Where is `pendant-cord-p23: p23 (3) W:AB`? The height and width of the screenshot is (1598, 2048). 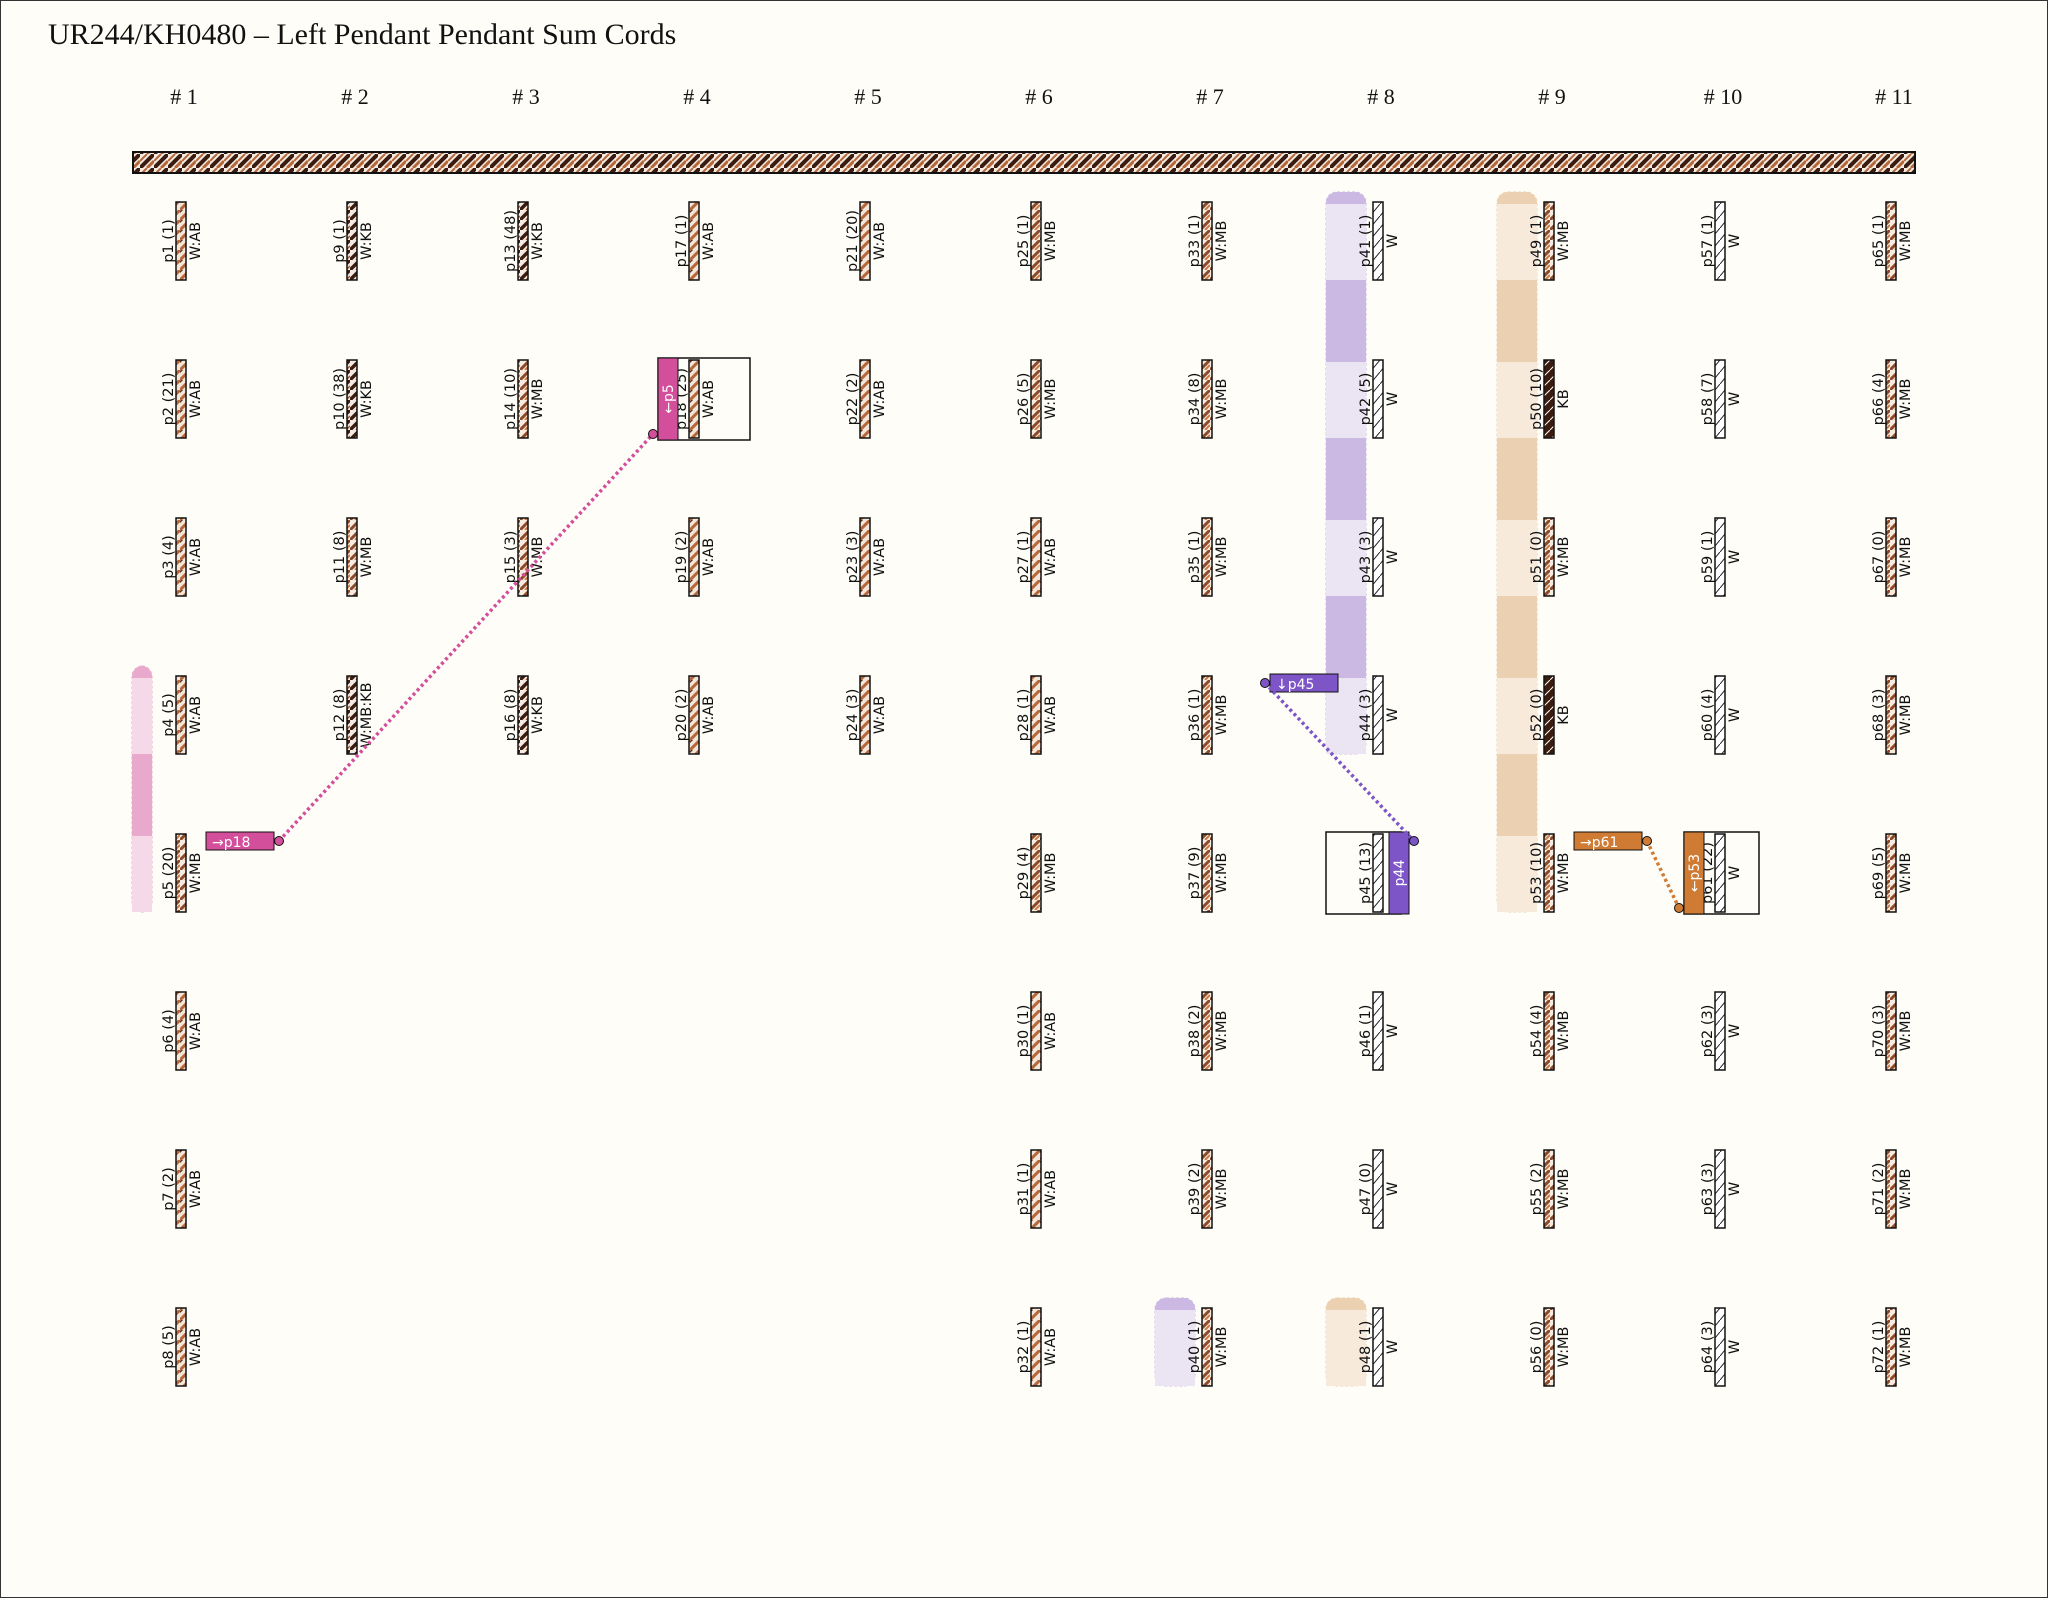
pendant-cord-p23: p23 (3) W:AB is located at coordinates (866, 557).